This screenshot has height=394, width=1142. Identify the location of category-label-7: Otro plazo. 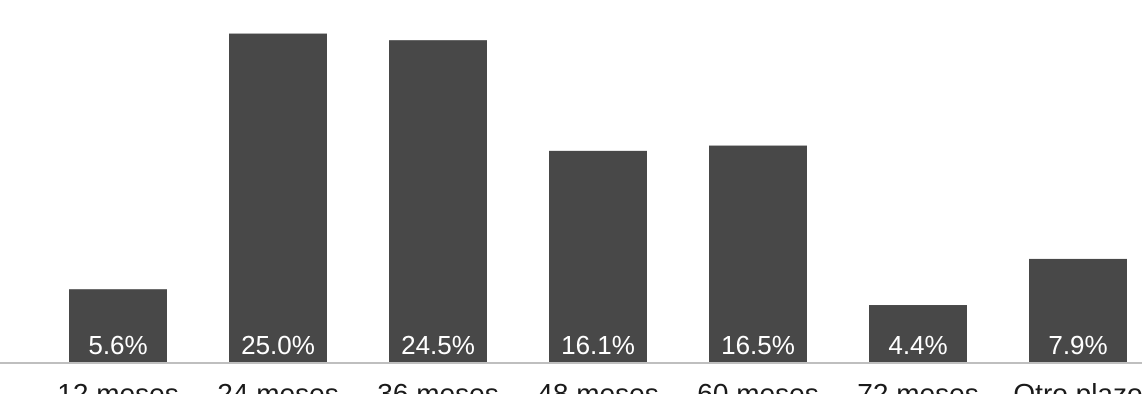
(1077, 386).